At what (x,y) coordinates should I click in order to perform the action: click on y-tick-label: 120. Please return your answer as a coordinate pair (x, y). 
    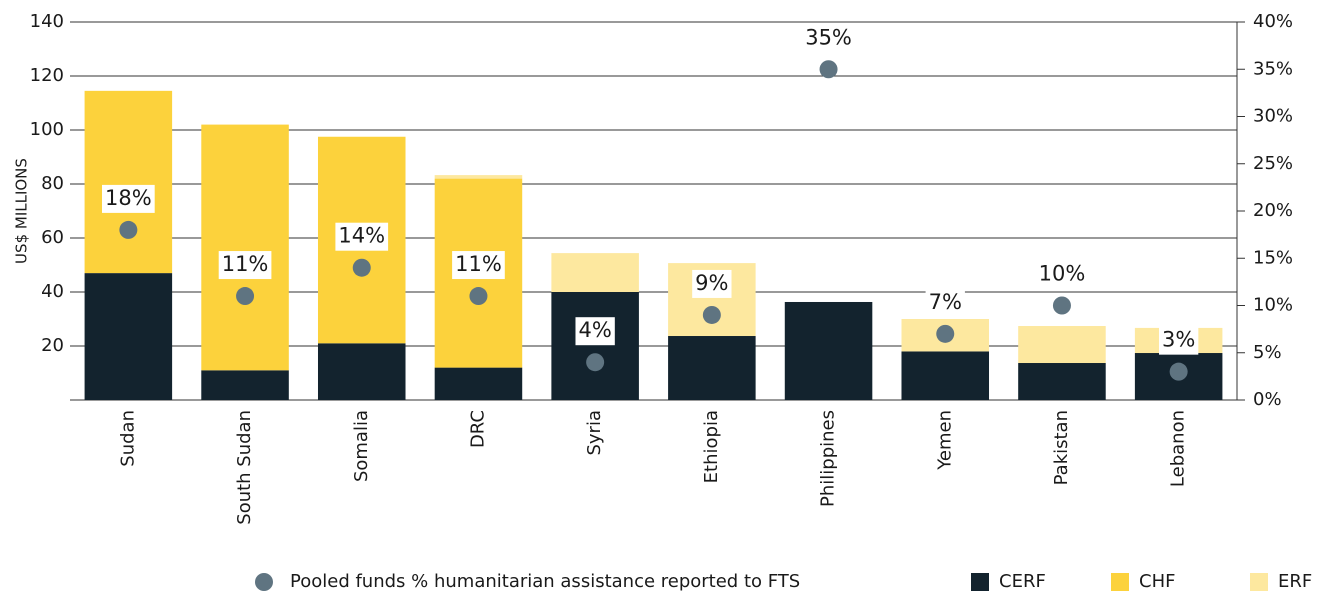
    Looking at the image, I should click on (47, 75).